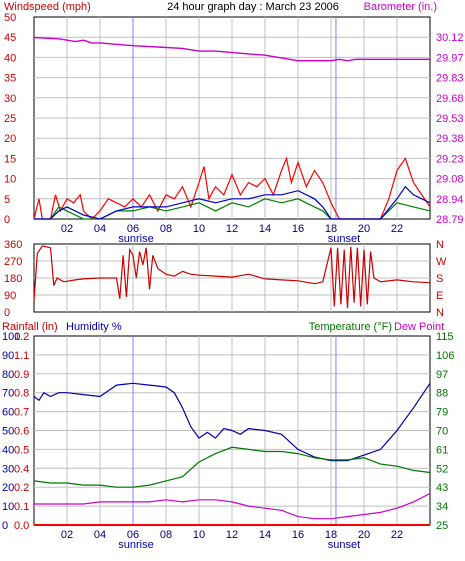 The height and width of the screenshot is (561, 465). I want to click on temperature-tick-label: 61, so click(442, 450).